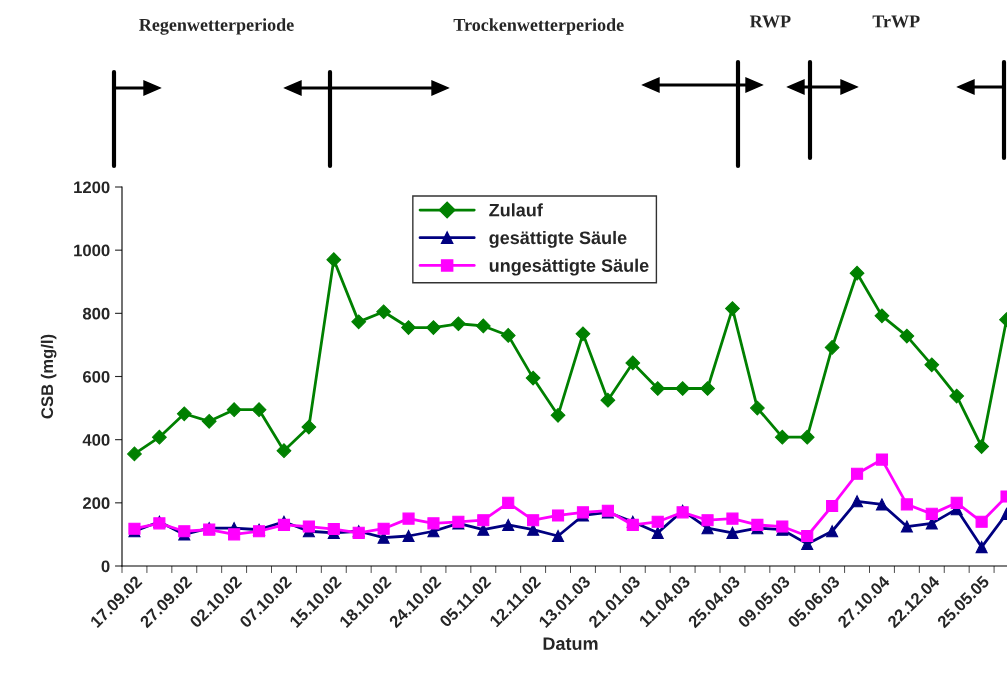  I want to click on text: Trockenwetterperiode, so click(538, 26).